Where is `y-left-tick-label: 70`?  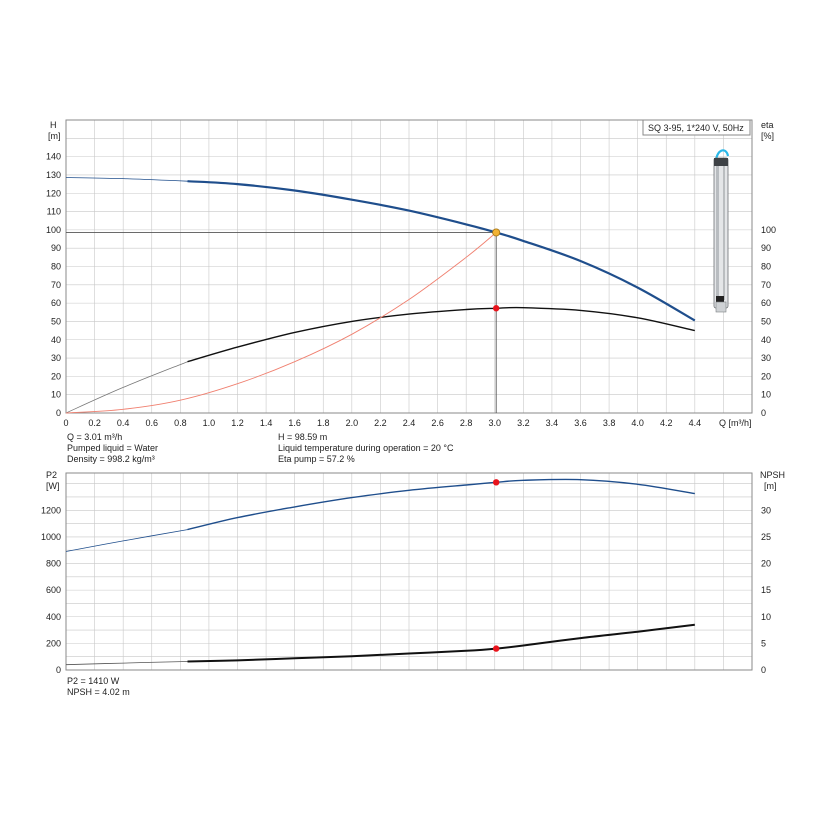 y-left-tick-label: 70 is located at coordinates (56, 285).